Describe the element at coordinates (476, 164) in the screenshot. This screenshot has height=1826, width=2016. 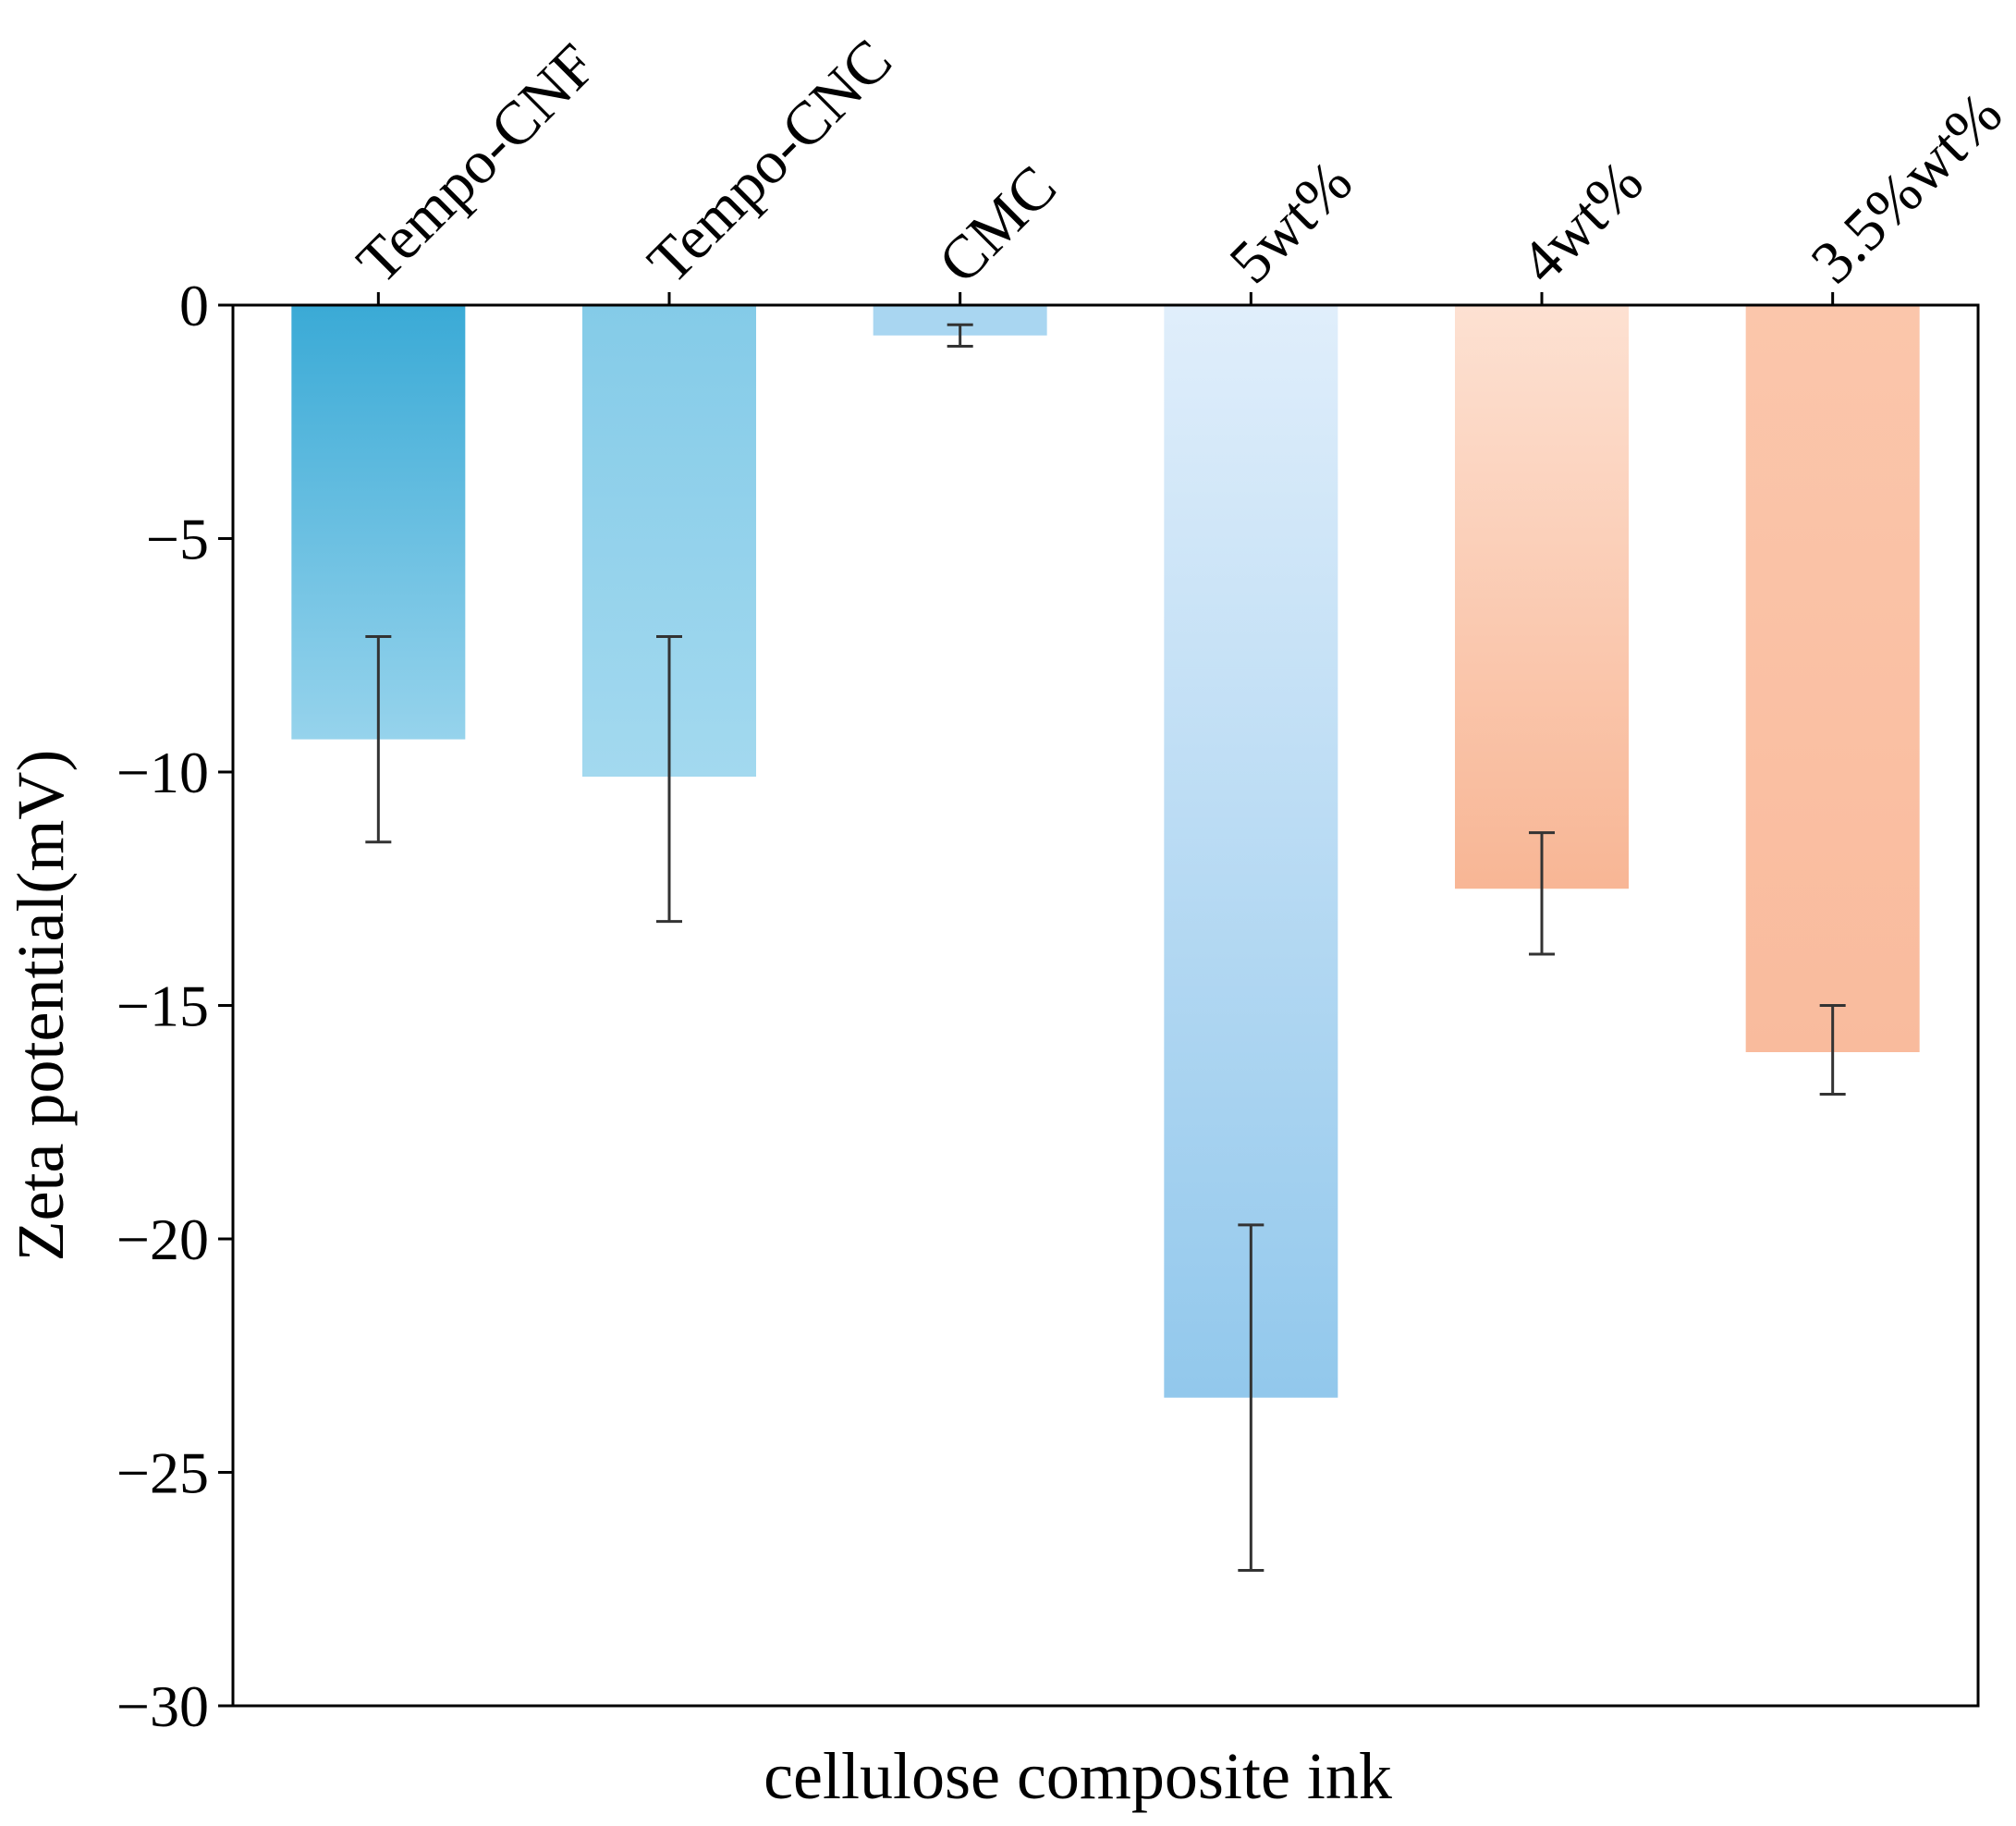
I see `x-category-label: Tempo-CNF` at that location.